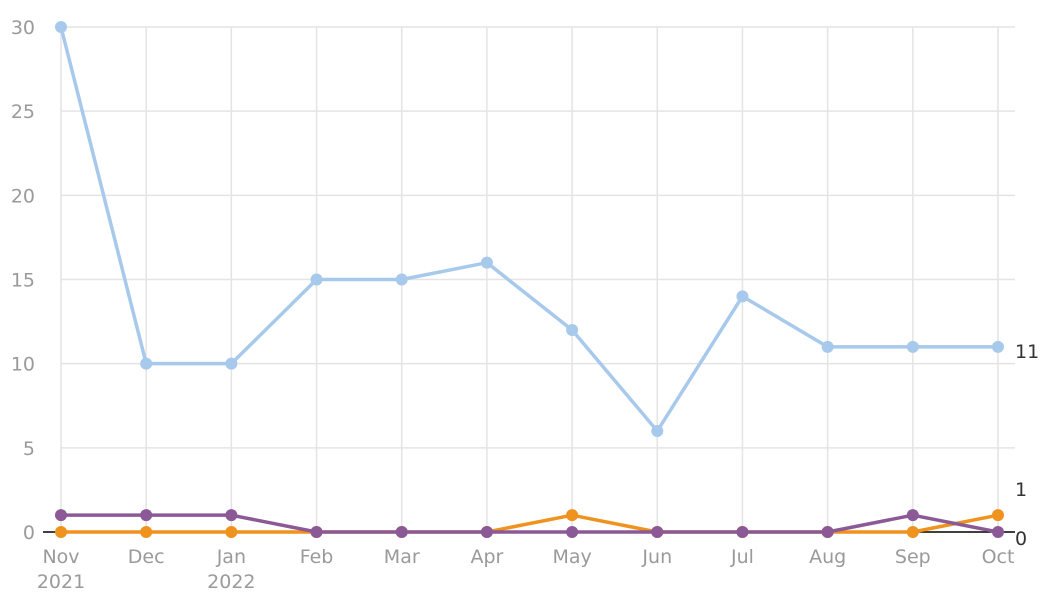 Image resolution: width=1045 pixels, height=599 pixels. Describe the element at coordinates (571, 557) in the screenshot. I see `x-tick-label: May` at that location.